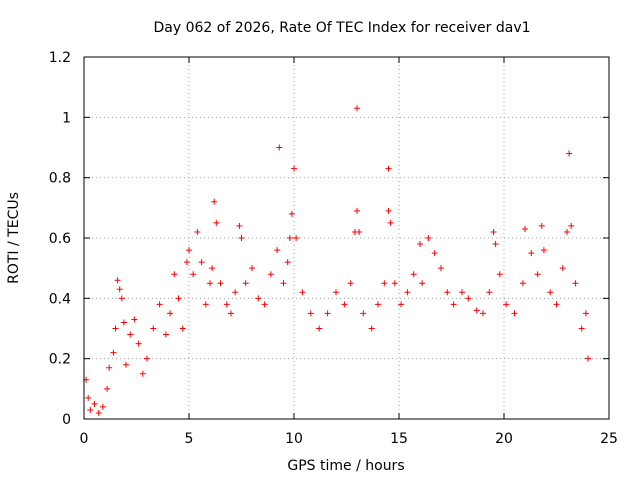 The image size is (640, 480). I want to click on y-tick-label: 0.6, so click(60, 239).